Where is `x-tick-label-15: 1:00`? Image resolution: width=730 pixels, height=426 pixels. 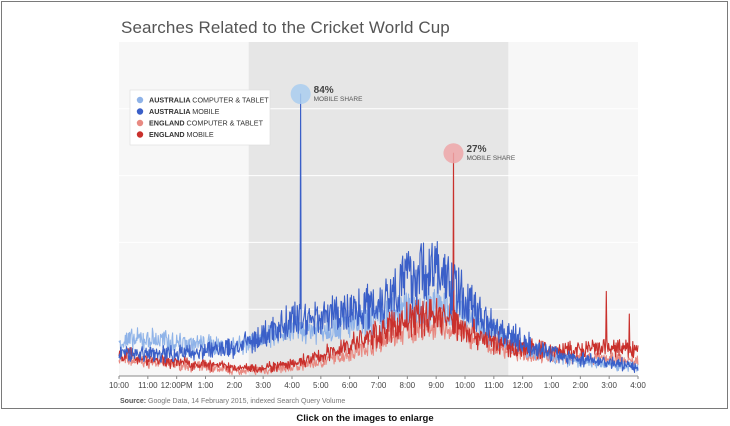
x-tick-label-15: 1:00 is located at coordinates (552, 385).